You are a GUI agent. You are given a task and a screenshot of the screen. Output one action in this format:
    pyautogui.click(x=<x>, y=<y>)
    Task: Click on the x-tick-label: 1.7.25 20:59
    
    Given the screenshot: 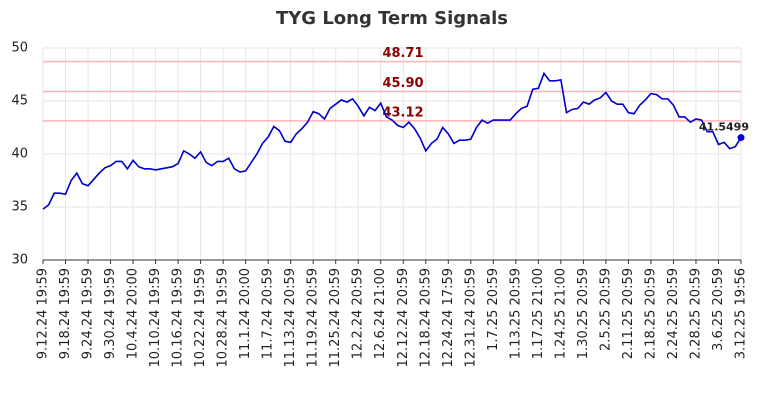 What is the action you would take?
    pyautogui.click(x=493, y=309)
    